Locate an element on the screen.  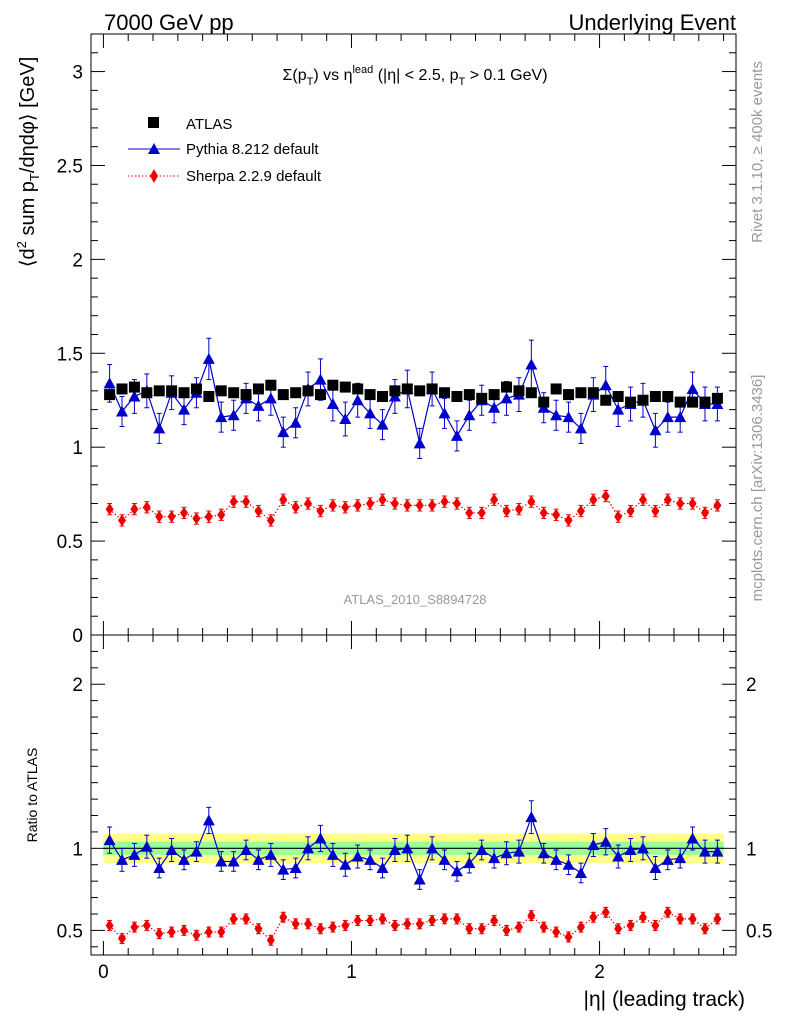
title-part-1: Σ(p is located at coordinates (294, 75).